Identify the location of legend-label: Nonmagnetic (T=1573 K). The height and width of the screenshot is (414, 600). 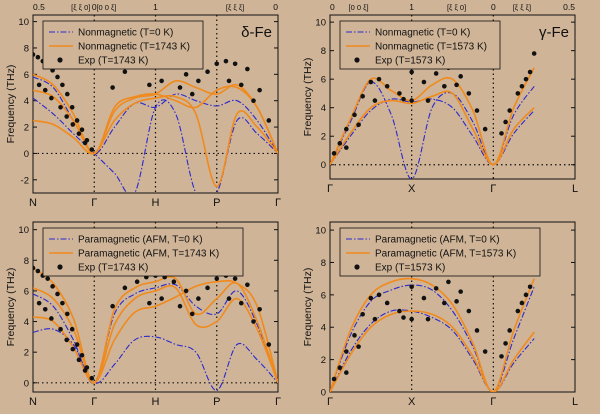
(431, 47).